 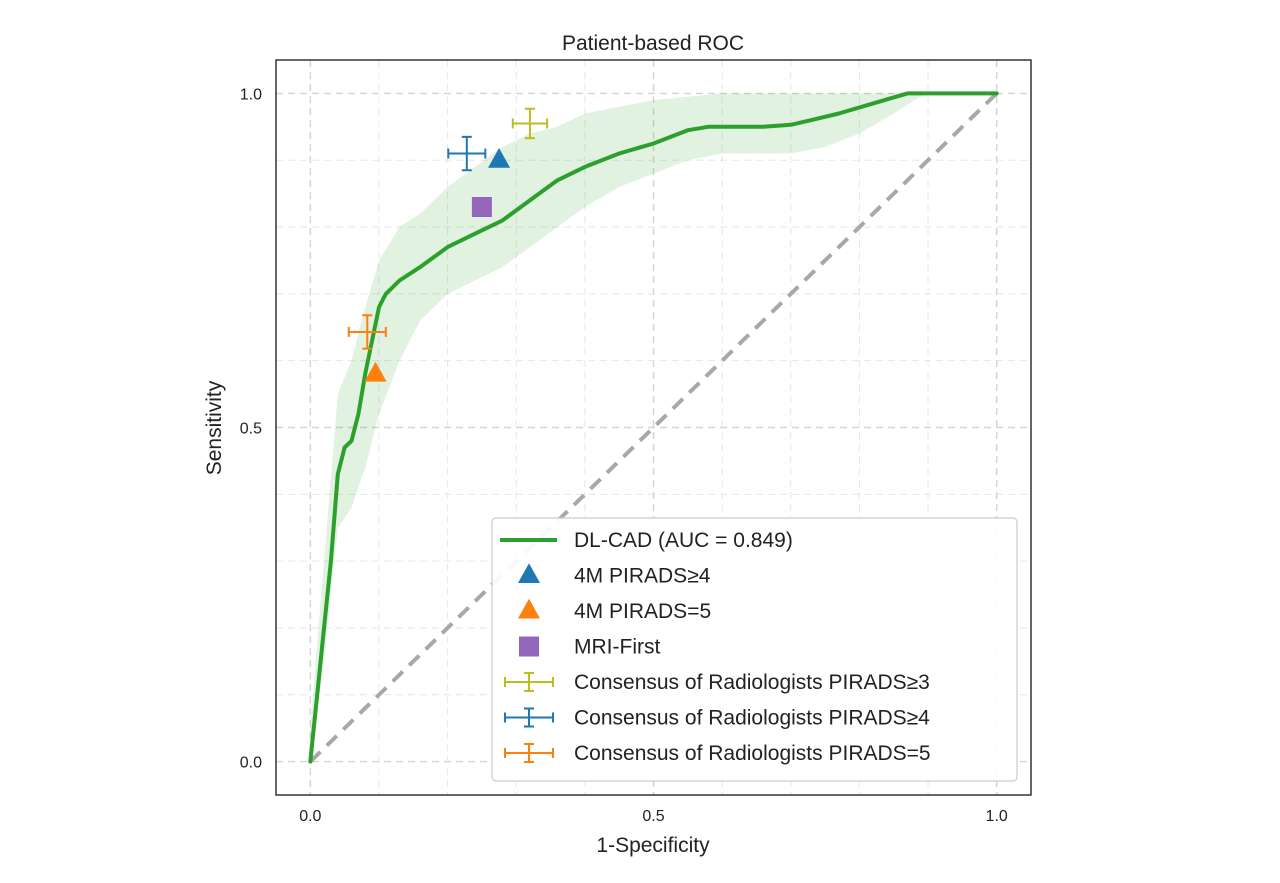 I want to click on legend-entry: DL-CAD (AUC = 0.849), so click(x=646, y=540).